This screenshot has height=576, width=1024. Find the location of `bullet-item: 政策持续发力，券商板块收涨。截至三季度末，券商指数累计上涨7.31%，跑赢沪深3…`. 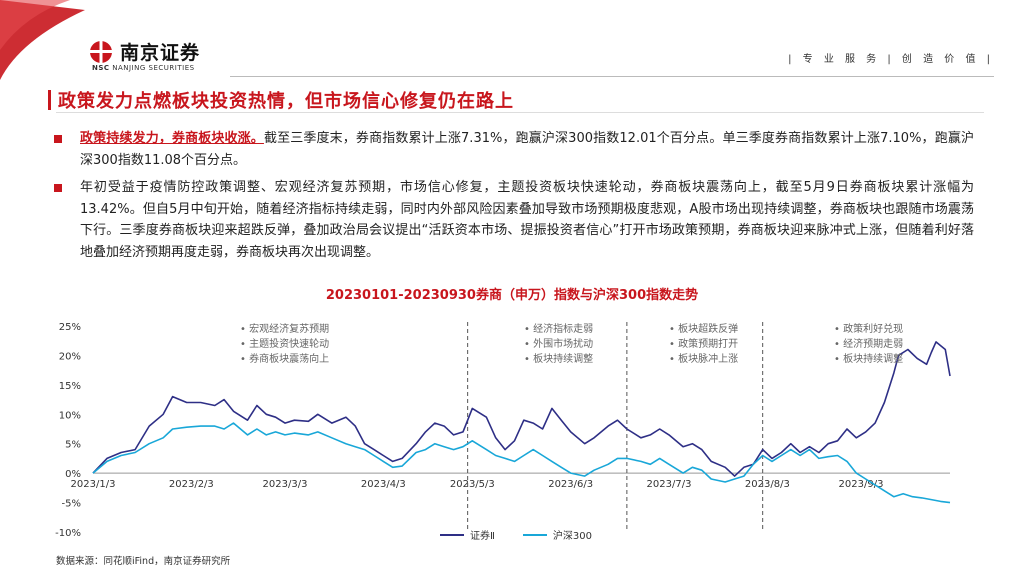

bullet-item: 政策持续发力，券商板块收涨。截至三季度末，券商指数累计上涨7.31%，跑赢沪深3… is located at coordinates (514, 149).